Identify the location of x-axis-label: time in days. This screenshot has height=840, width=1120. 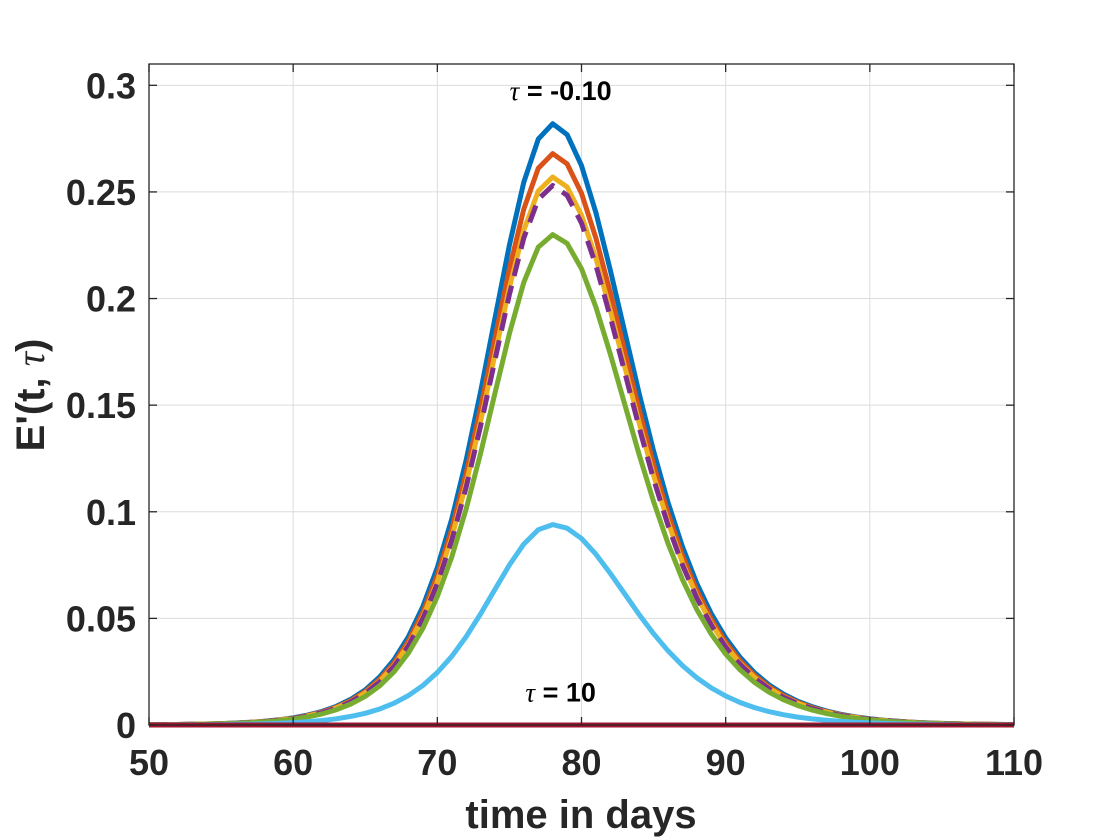
(580, 815).